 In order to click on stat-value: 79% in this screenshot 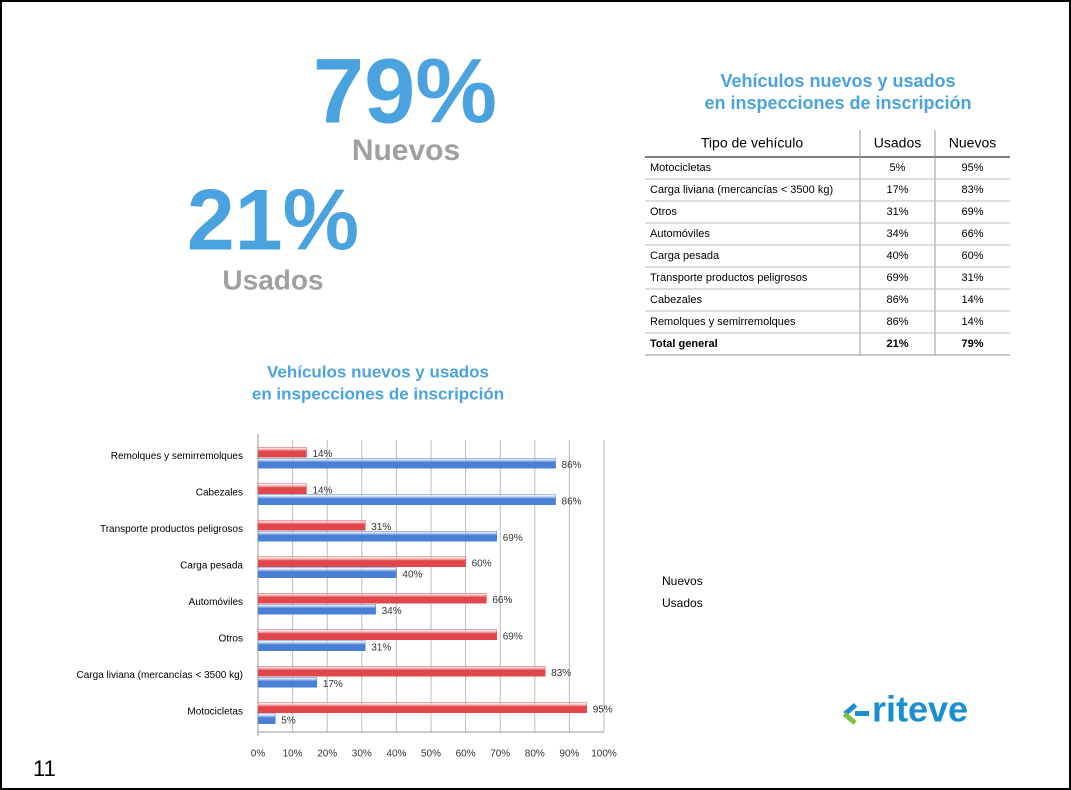, I will do `click(405, 91)`.